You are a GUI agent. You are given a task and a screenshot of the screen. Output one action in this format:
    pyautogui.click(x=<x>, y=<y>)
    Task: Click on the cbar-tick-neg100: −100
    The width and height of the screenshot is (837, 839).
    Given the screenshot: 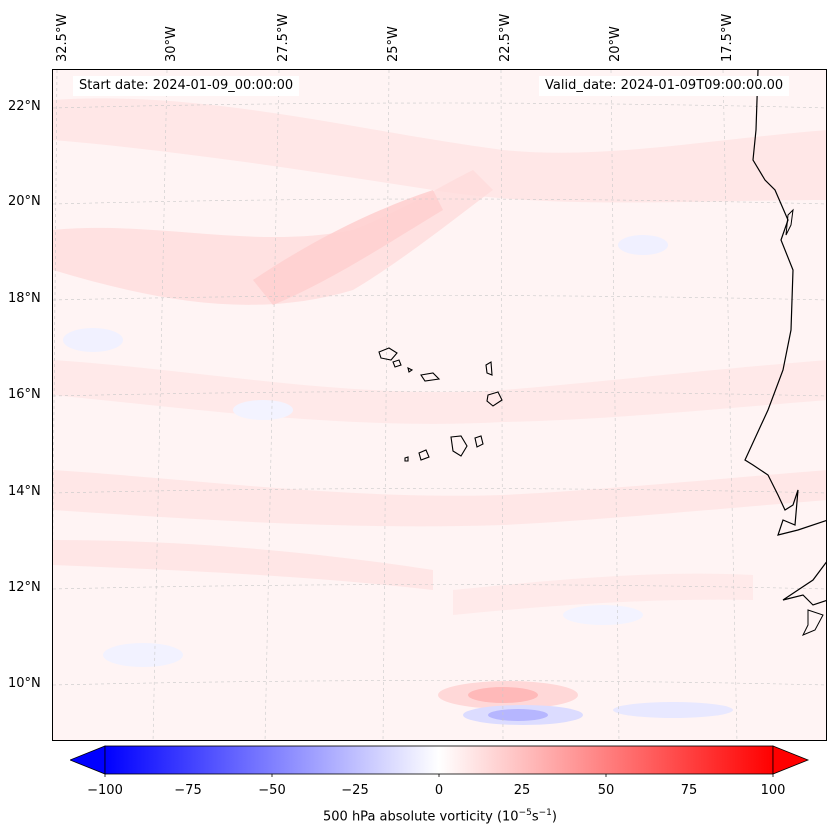 What is the action you would take?
    pyautogui.click(x=105, y=790)
    